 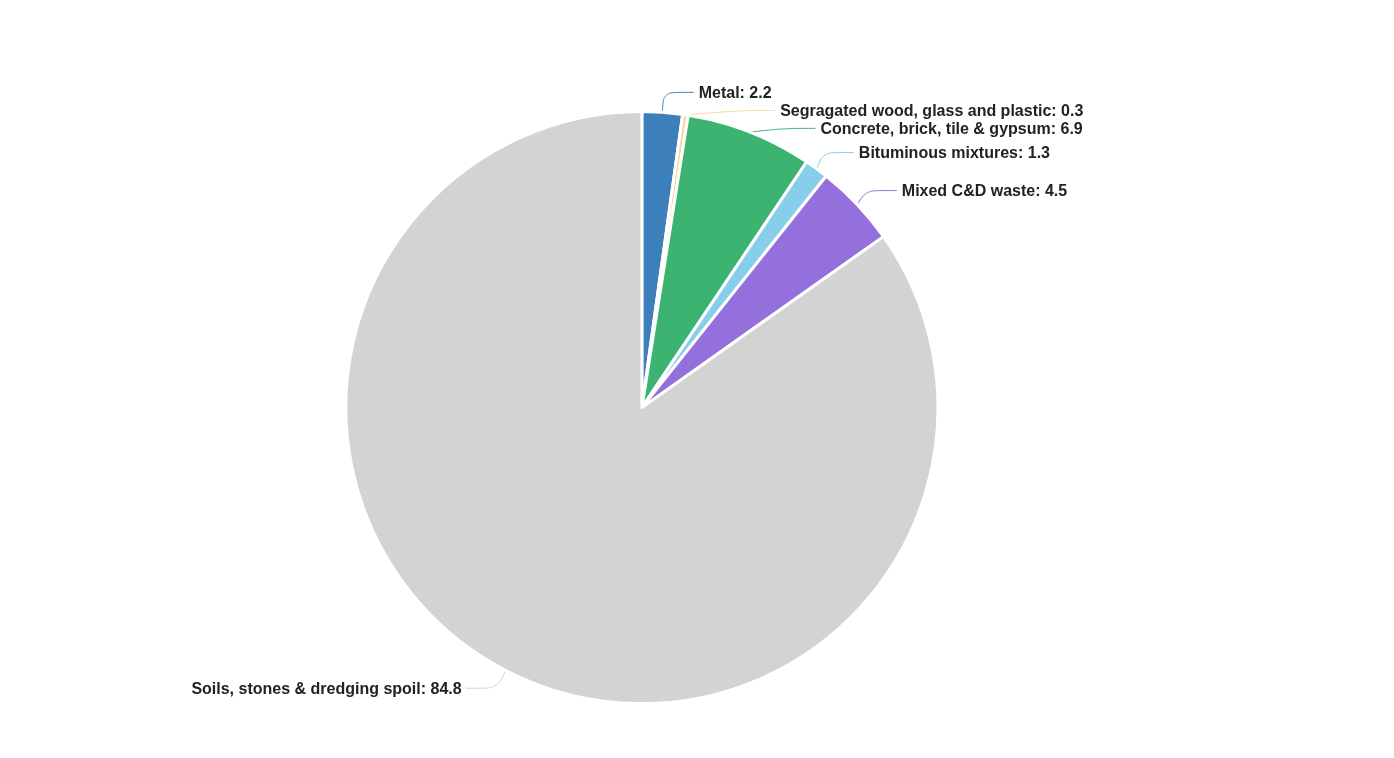 I want to click on slice-label: Mixed C&D waste, so click(x=968, y=191).